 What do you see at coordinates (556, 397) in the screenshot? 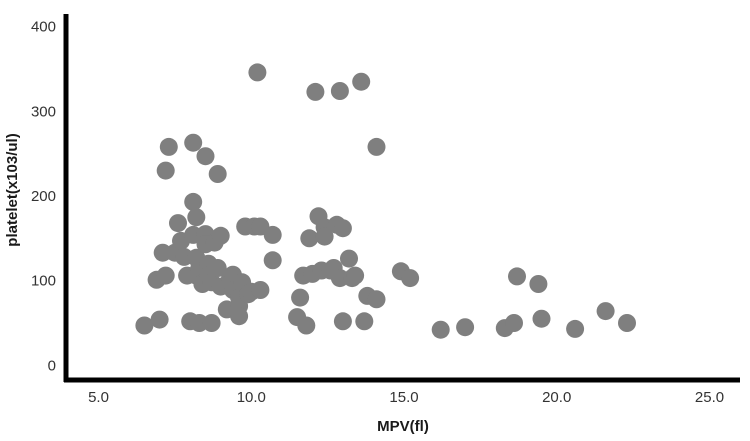
I see `x-tick-label: 20.0` at bounding box center [556, 397].